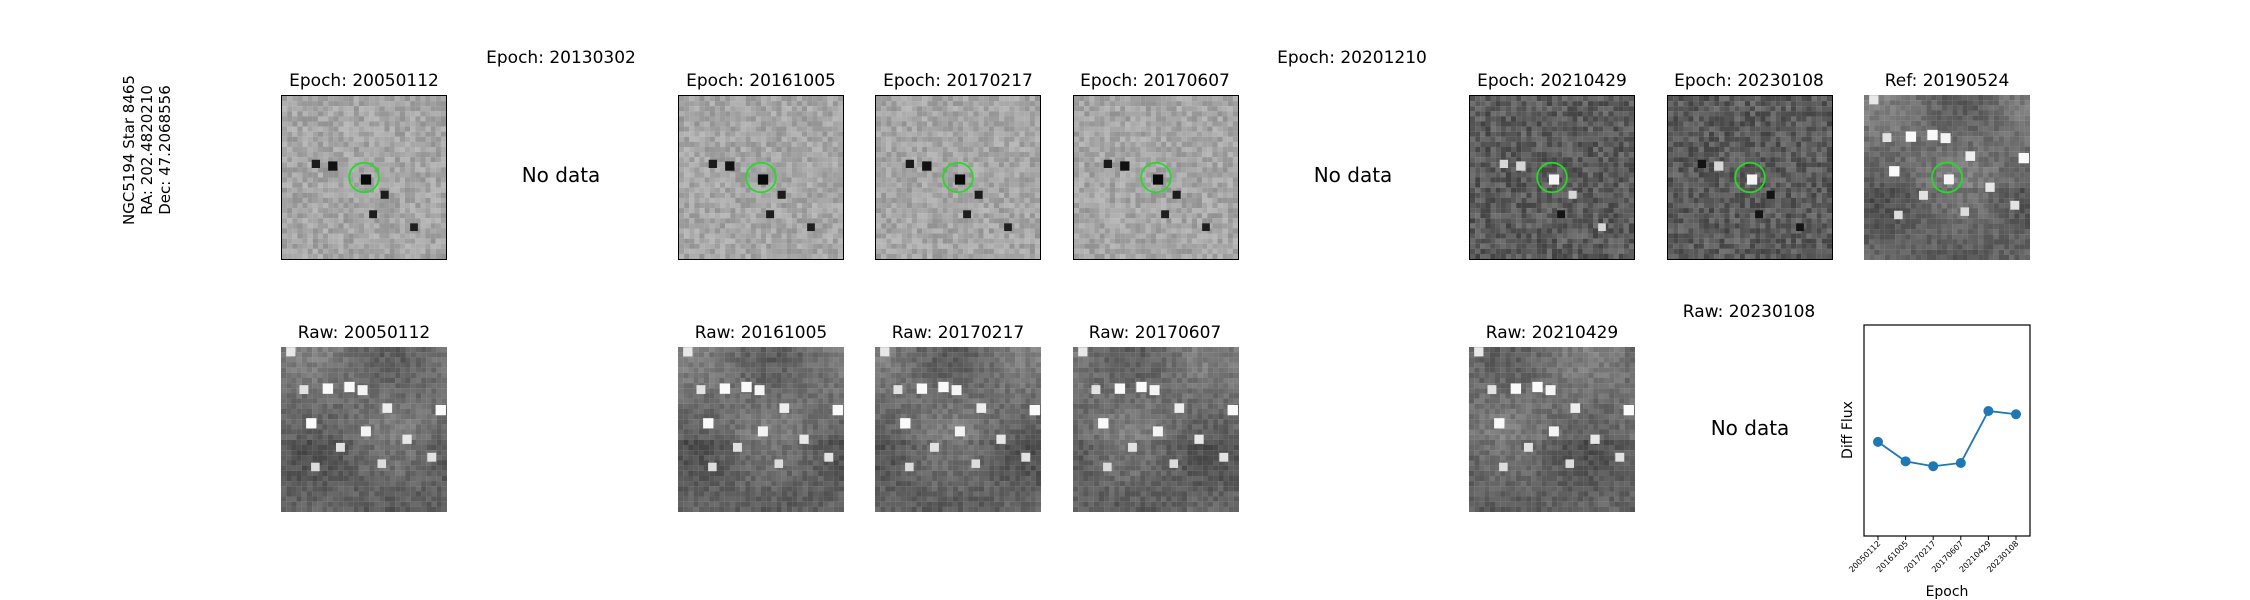 Image resolution: width=2250 pixels, height=600 pixels. I want to click on epoch-title: Epoch: 20050112, so click(364, 81).